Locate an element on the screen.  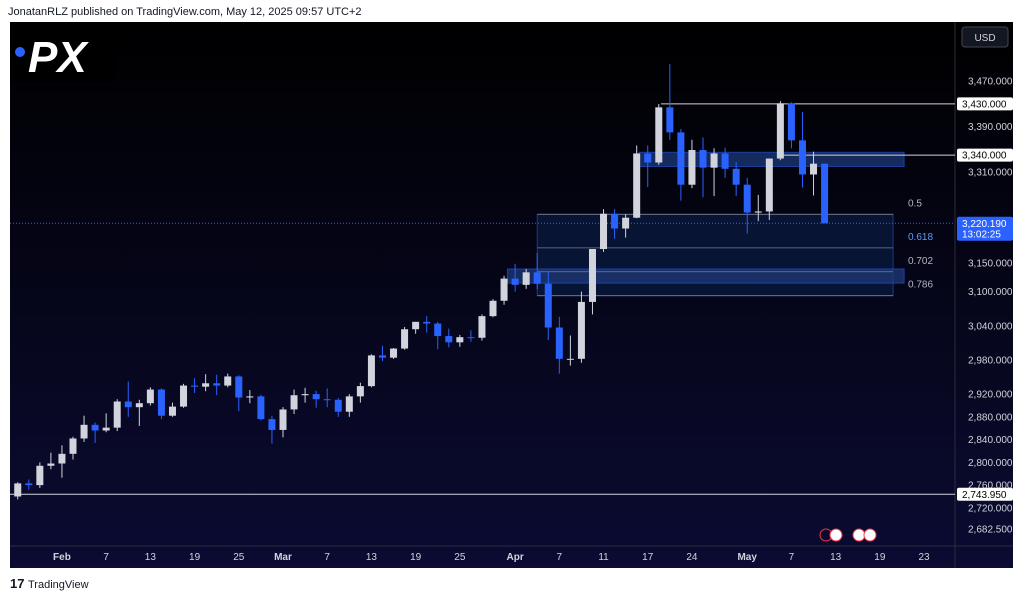
fib-label: 0.702 is located at coordinates (920, 261).